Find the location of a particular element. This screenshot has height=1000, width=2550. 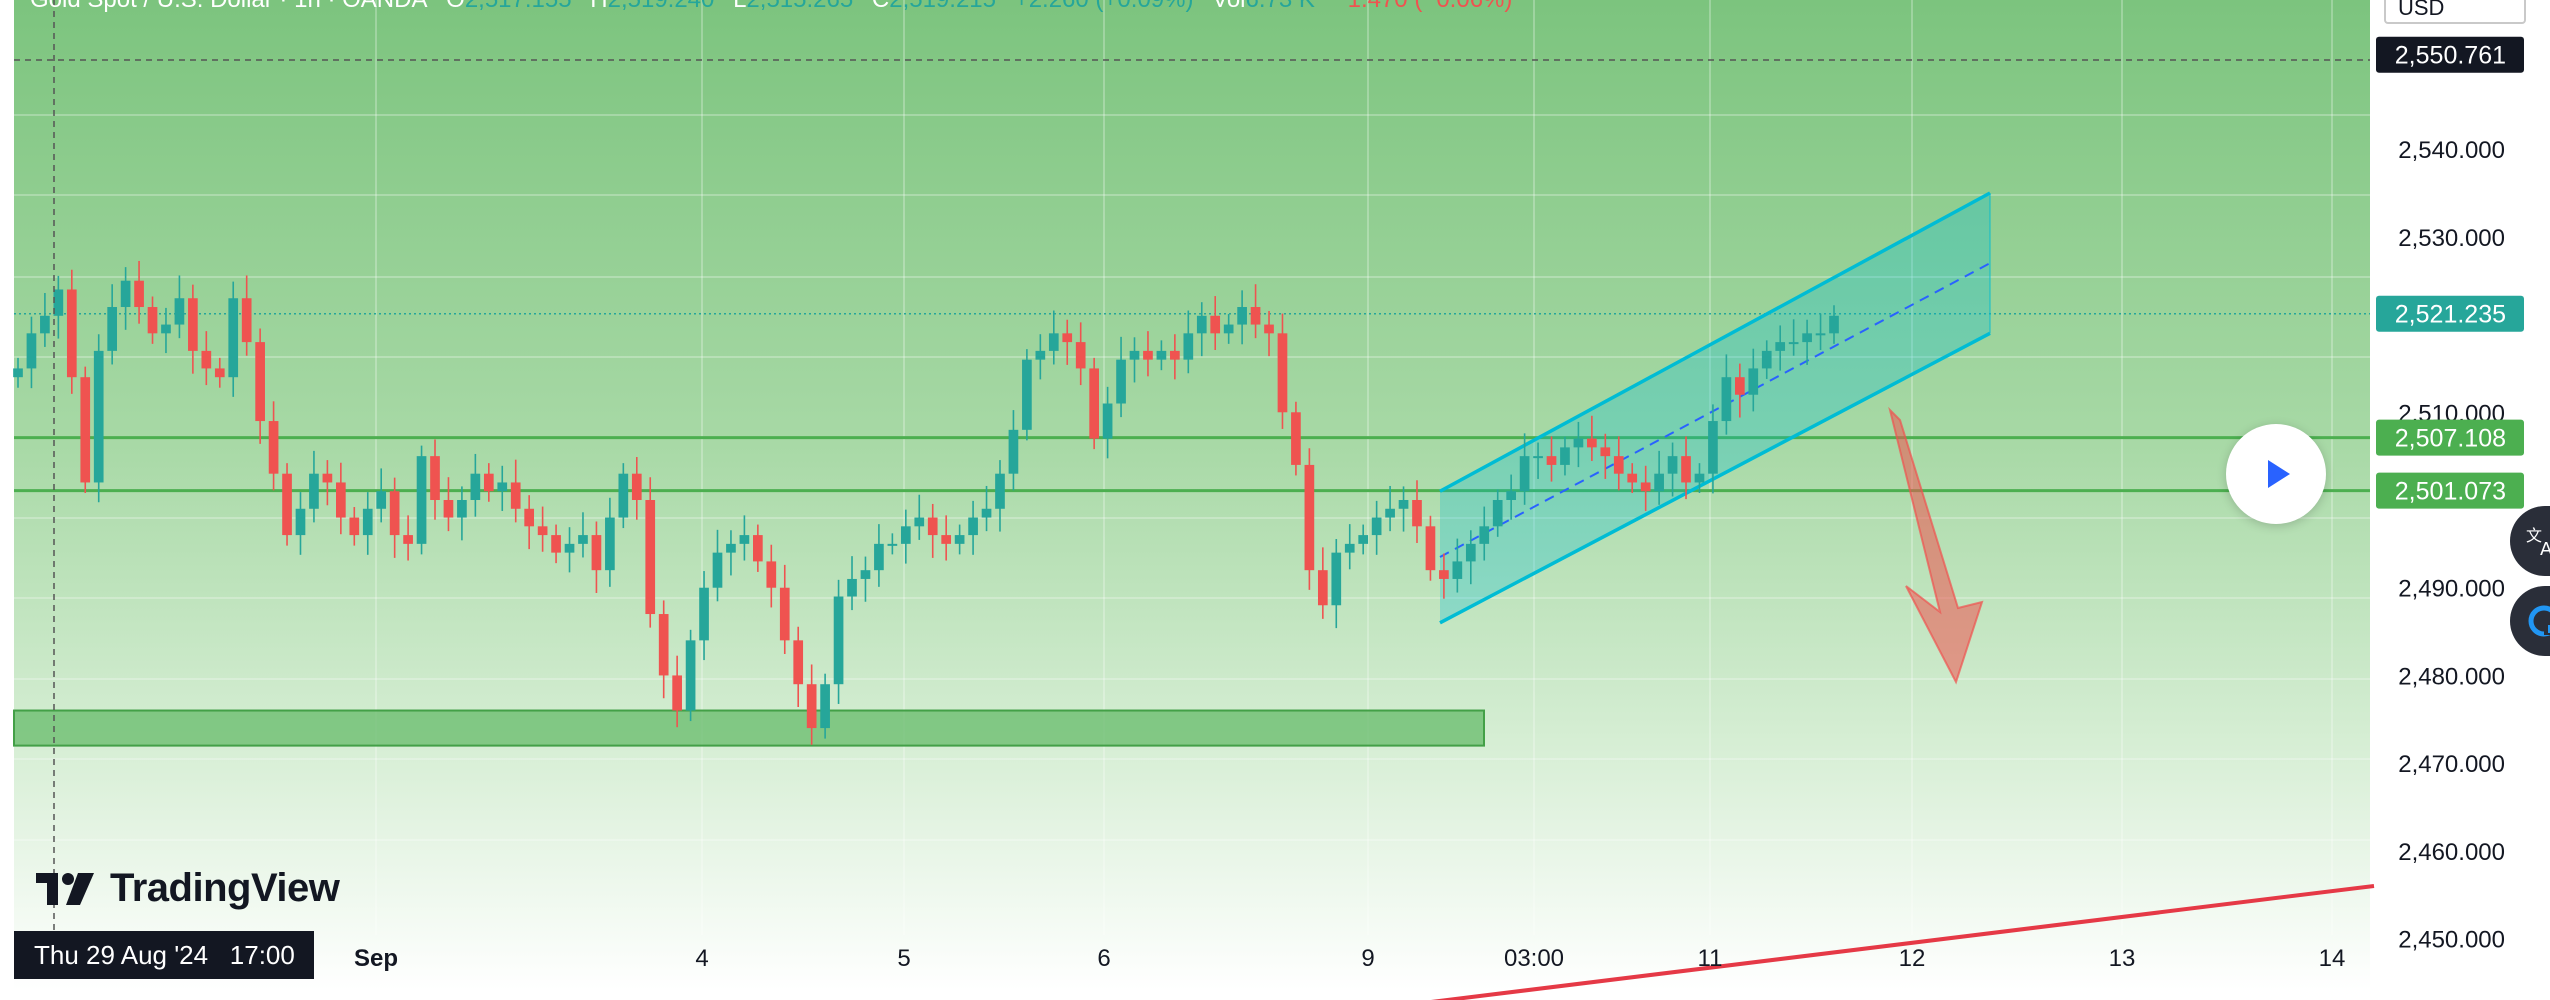

channel-mid-line is located at coordinates (1715, 410).